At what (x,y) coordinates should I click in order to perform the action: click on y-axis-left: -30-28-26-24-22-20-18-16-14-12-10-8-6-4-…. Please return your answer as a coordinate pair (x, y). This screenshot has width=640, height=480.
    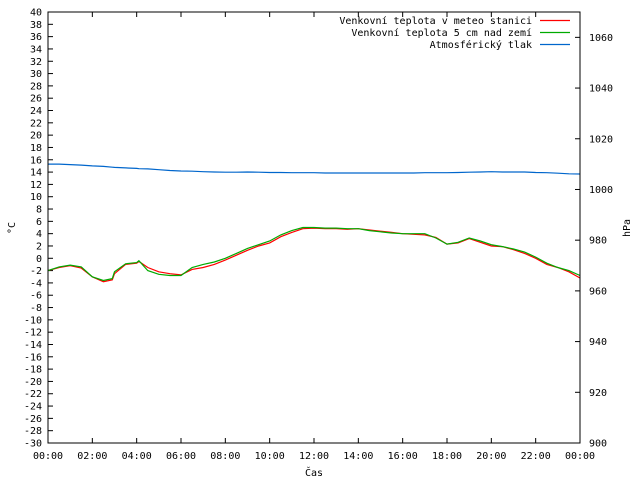
    Looking at the image, I should click on (38, 229).